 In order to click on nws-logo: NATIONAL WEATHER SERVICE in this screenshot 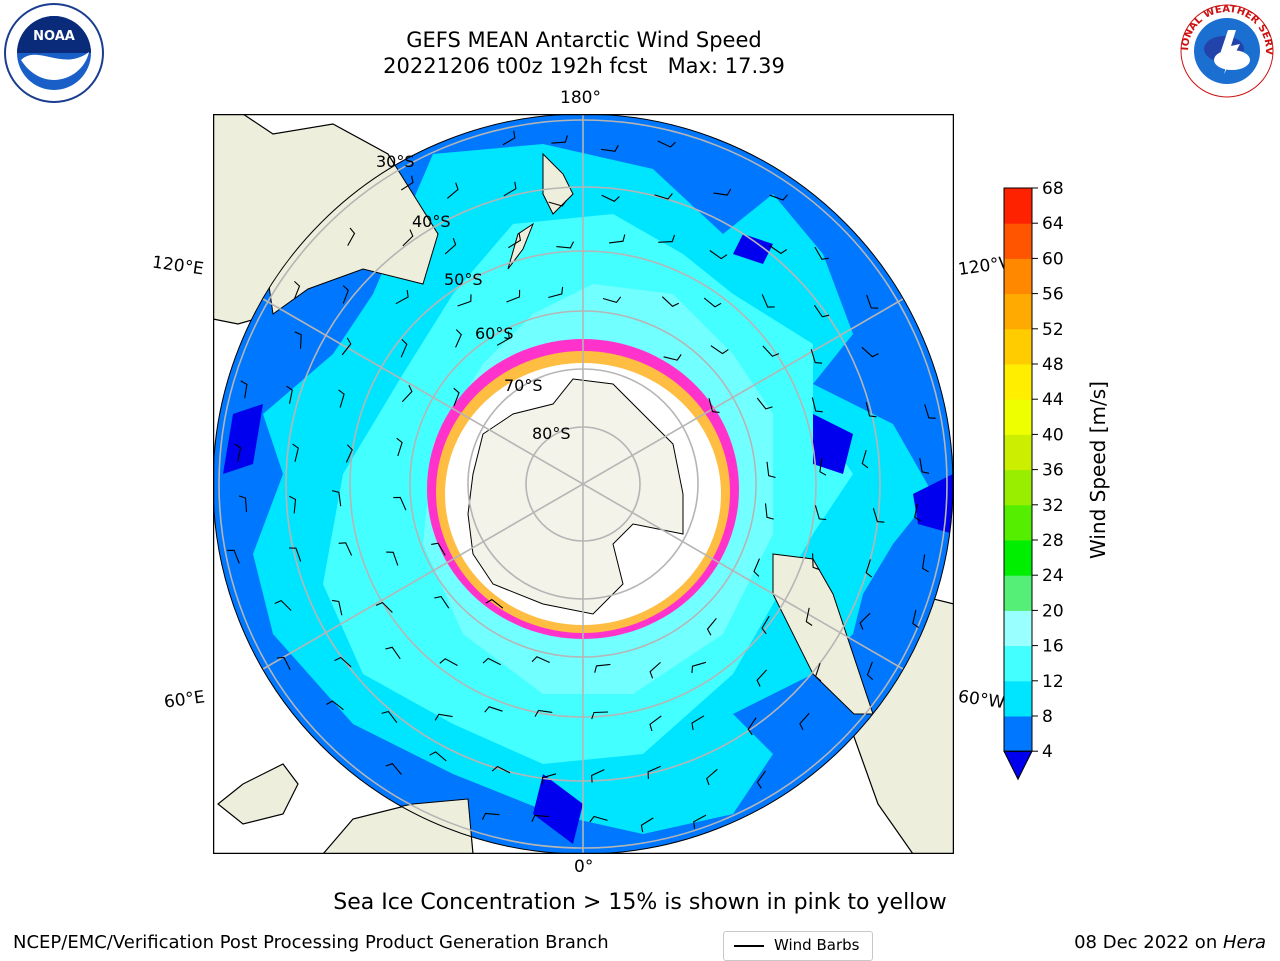, I will do `click(1225, 50)`.